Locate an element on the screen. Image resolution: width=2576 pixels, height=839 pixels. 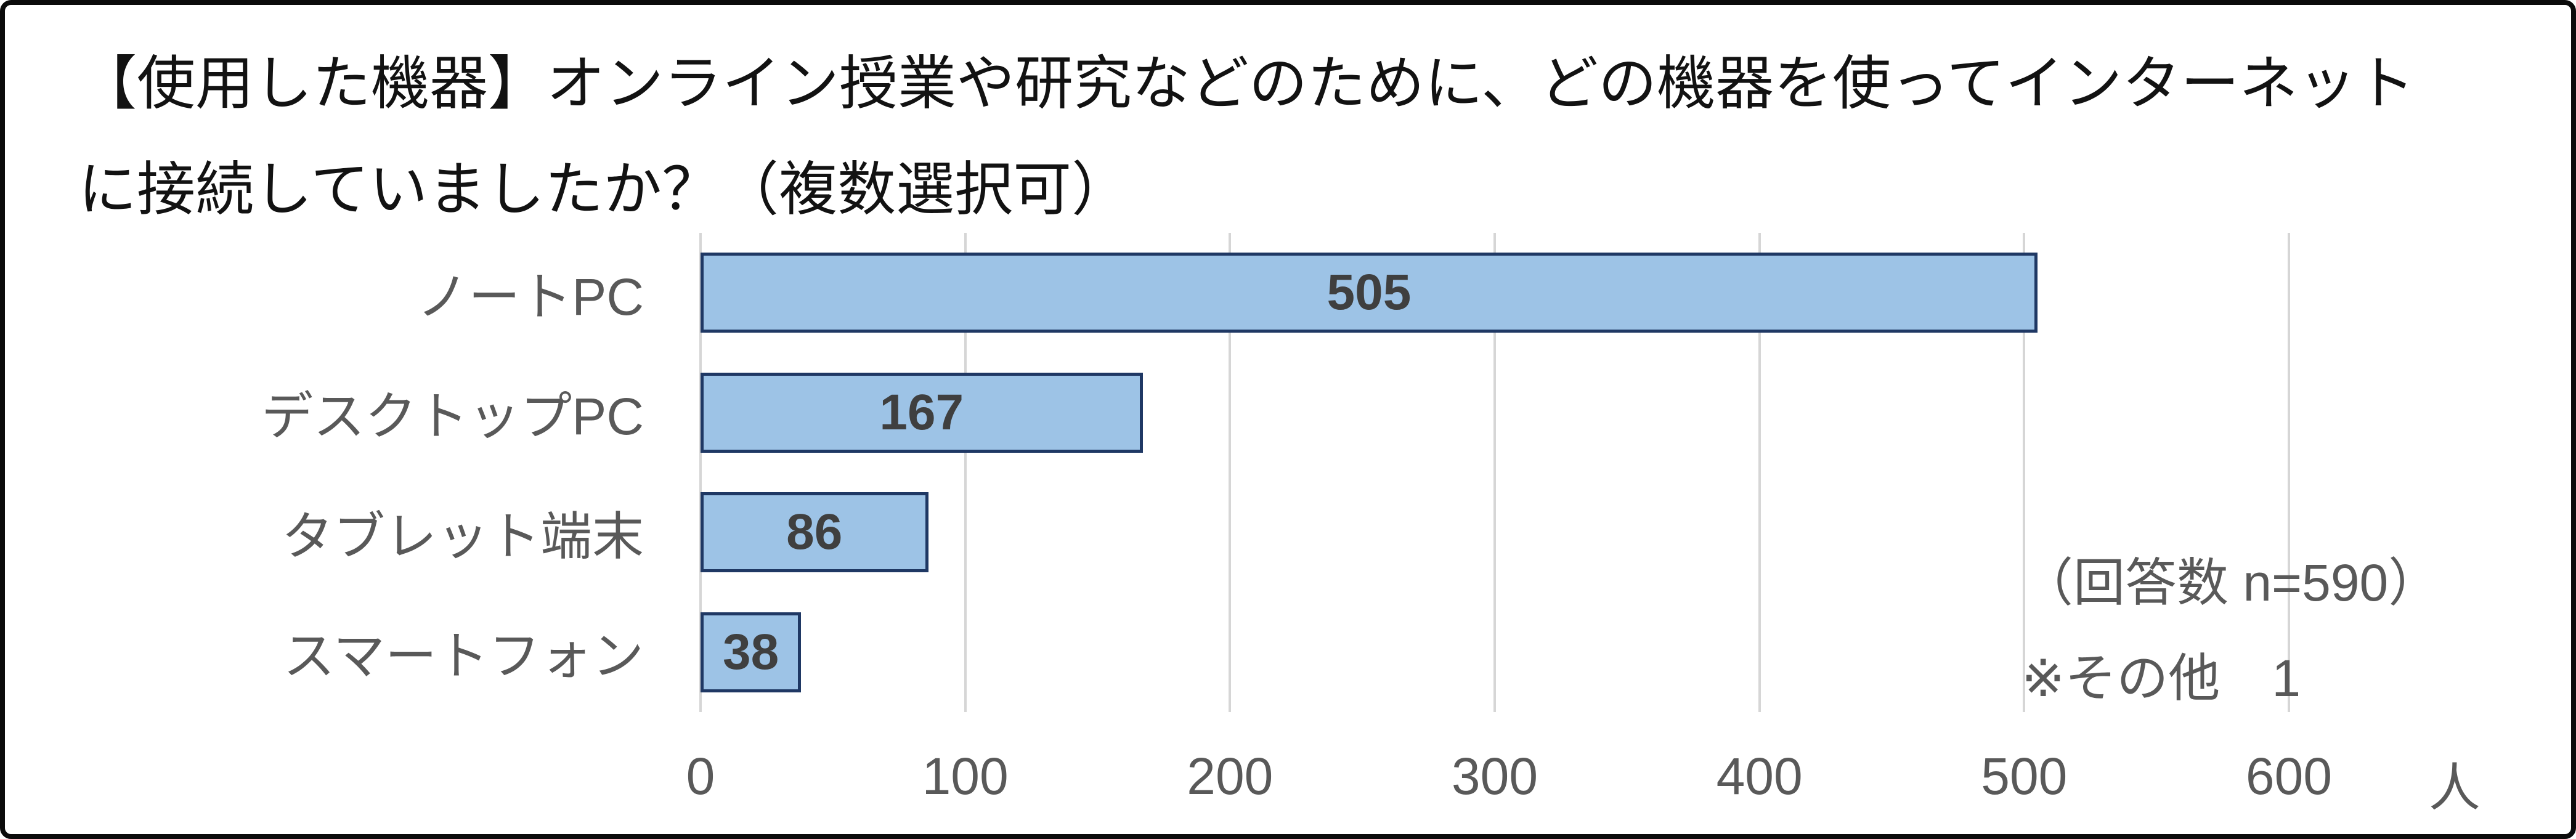
bar-value-label: 505 is located at coordinates (1369, 292).